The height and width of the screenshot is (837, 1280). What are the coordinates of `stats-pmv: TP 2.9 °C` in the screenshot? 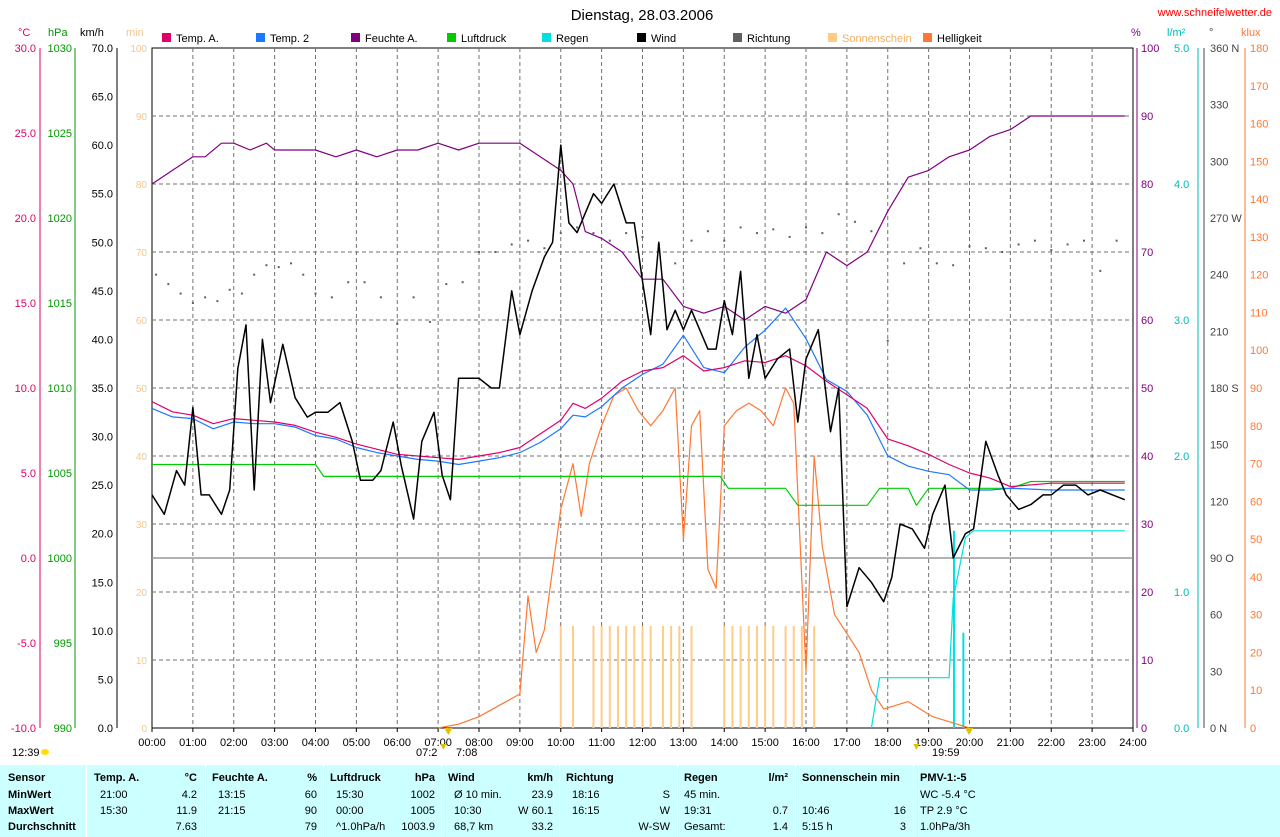 It's located at (944, 811).